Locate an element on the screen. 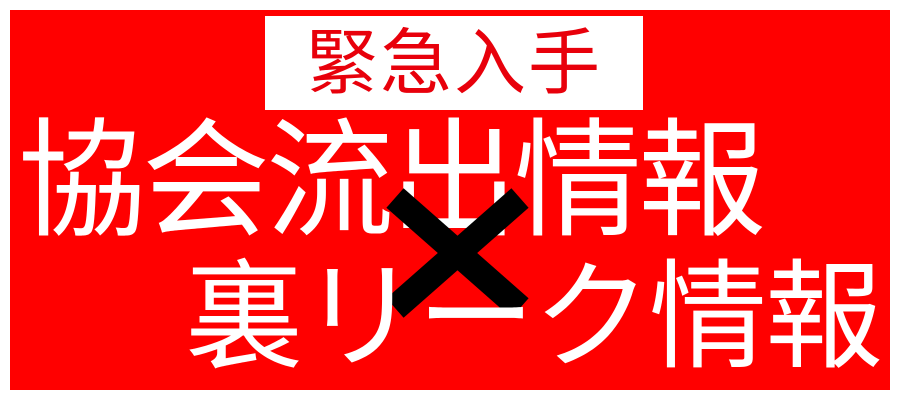 The image size is (900, 400). urgent-badge: 緊急入手 is located at coordinates (454, 63).